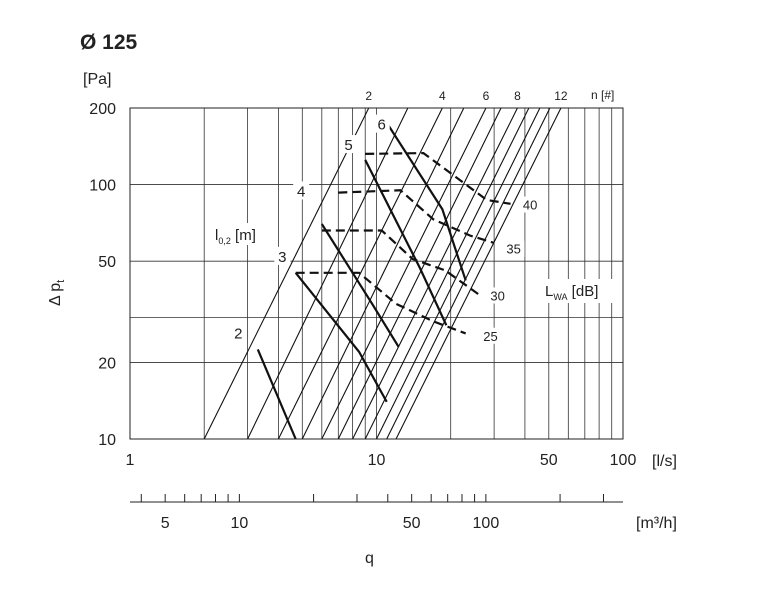 The width and height of the screenshot is (778, 600). I want to click on y-axis-title-sub: t, so click(61, 281).